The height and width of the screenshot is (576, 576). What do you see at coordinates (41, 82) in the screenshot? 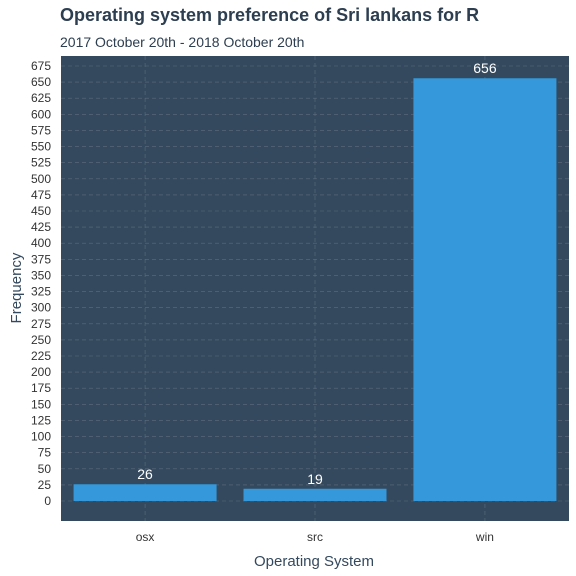
I see `y-tick-label: 650` at bounding box center [41, 82].